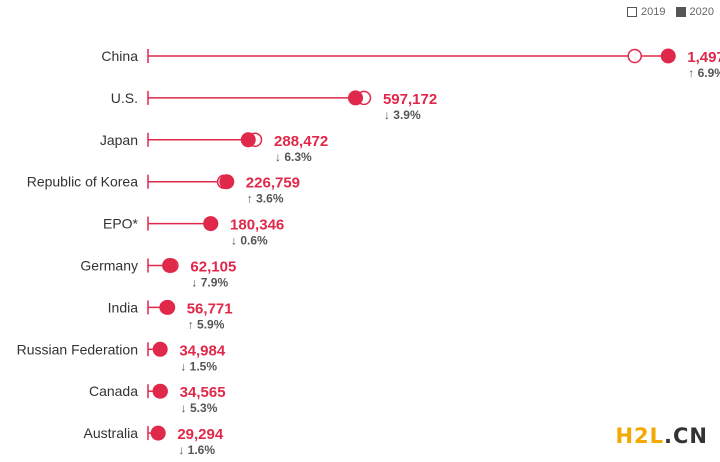  Describe the element at coordinates (680, 12) in the screenshot. I see `legend-swatch-2020` at that location.